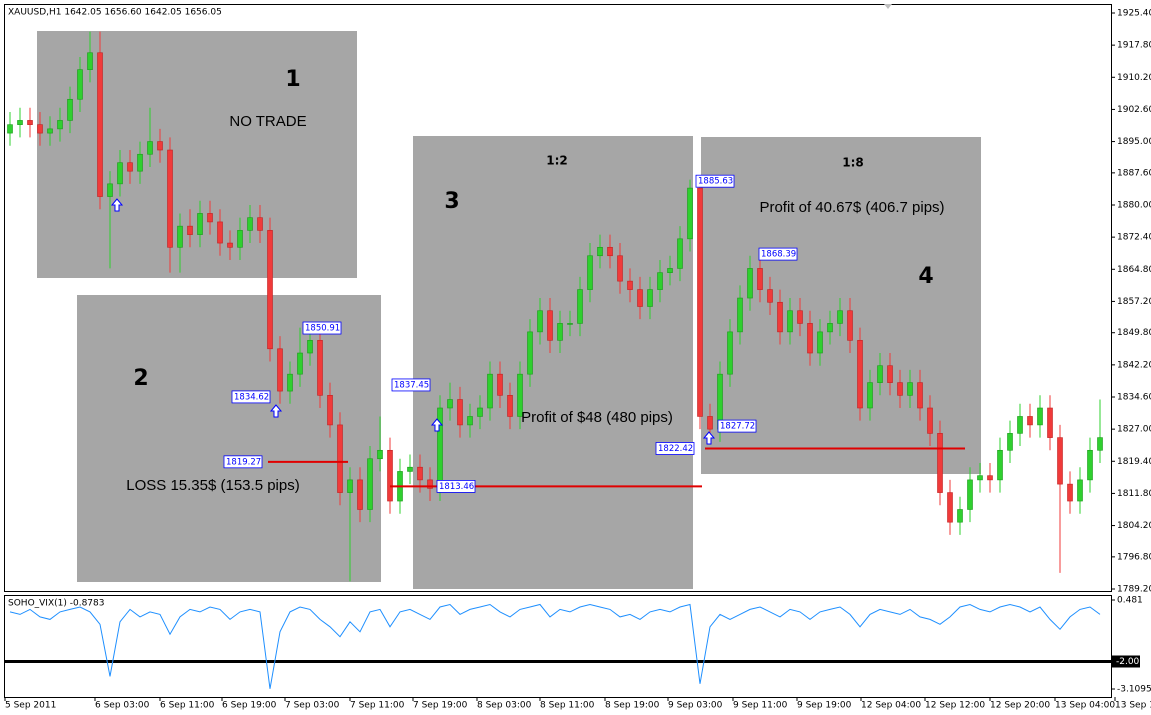  I want to click on y-tick-label: 1834.60, so click(1134, 398).